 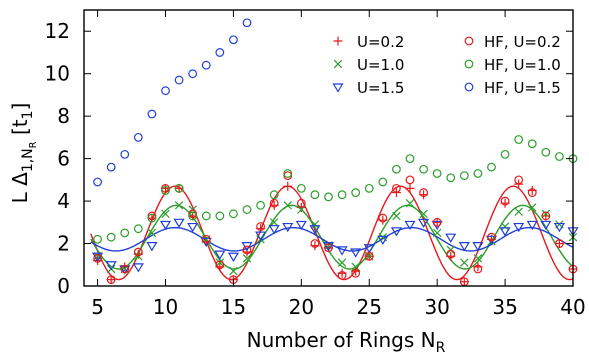 What do you see at coordinates (233, 307) in the screenshot?
I see `x-tick-label: 15` at bounding box center [233, 307].